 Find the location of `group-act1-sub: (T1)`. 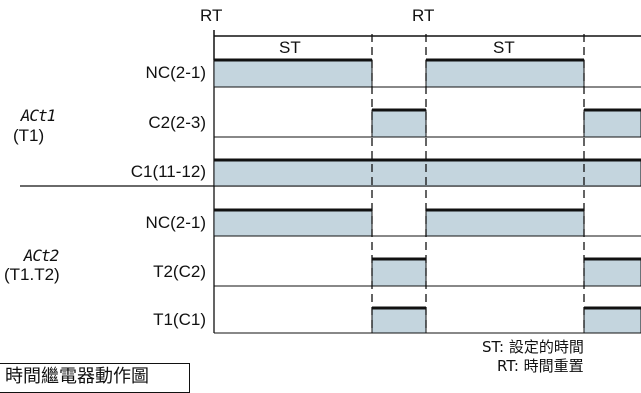

group-act1-sub: (T1) is located at coordinates (29, 135).